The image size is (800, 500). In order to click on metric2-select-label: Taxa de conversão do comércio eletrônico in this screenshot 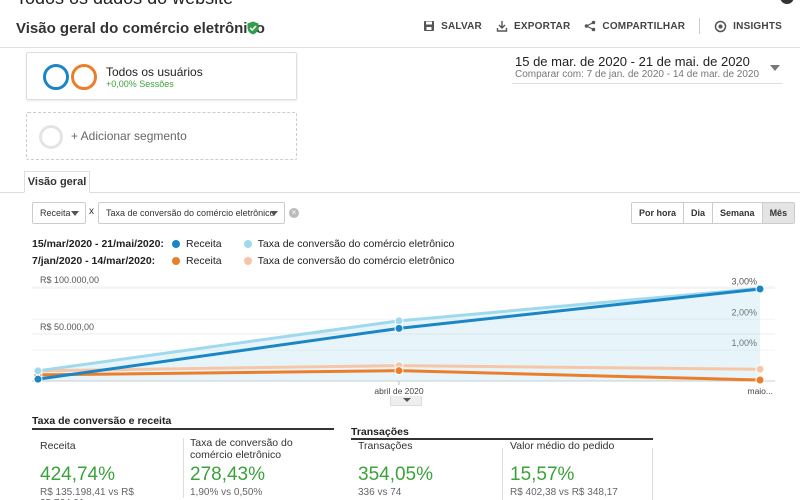, I will do `click(190, 213)`.